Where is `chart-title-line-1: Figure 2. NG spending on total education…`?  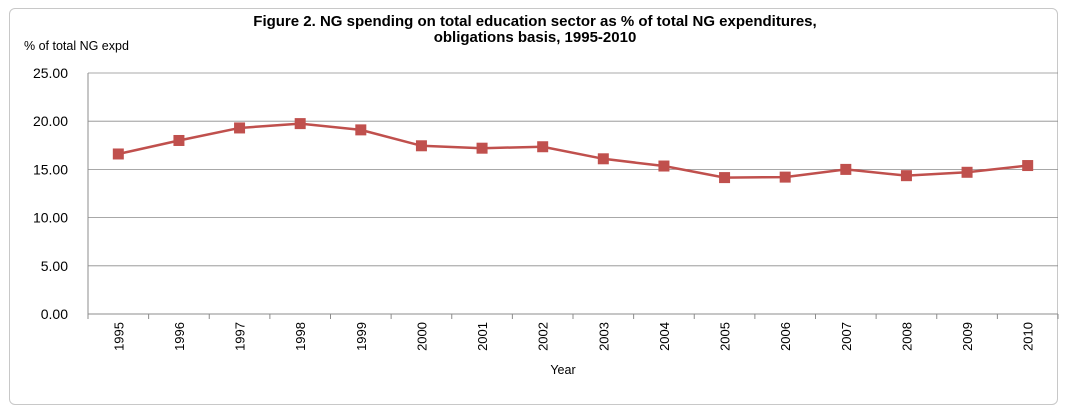 chart-title-line-1: Figure 2. NG spending on total education… is located at coordinates (534, 21).